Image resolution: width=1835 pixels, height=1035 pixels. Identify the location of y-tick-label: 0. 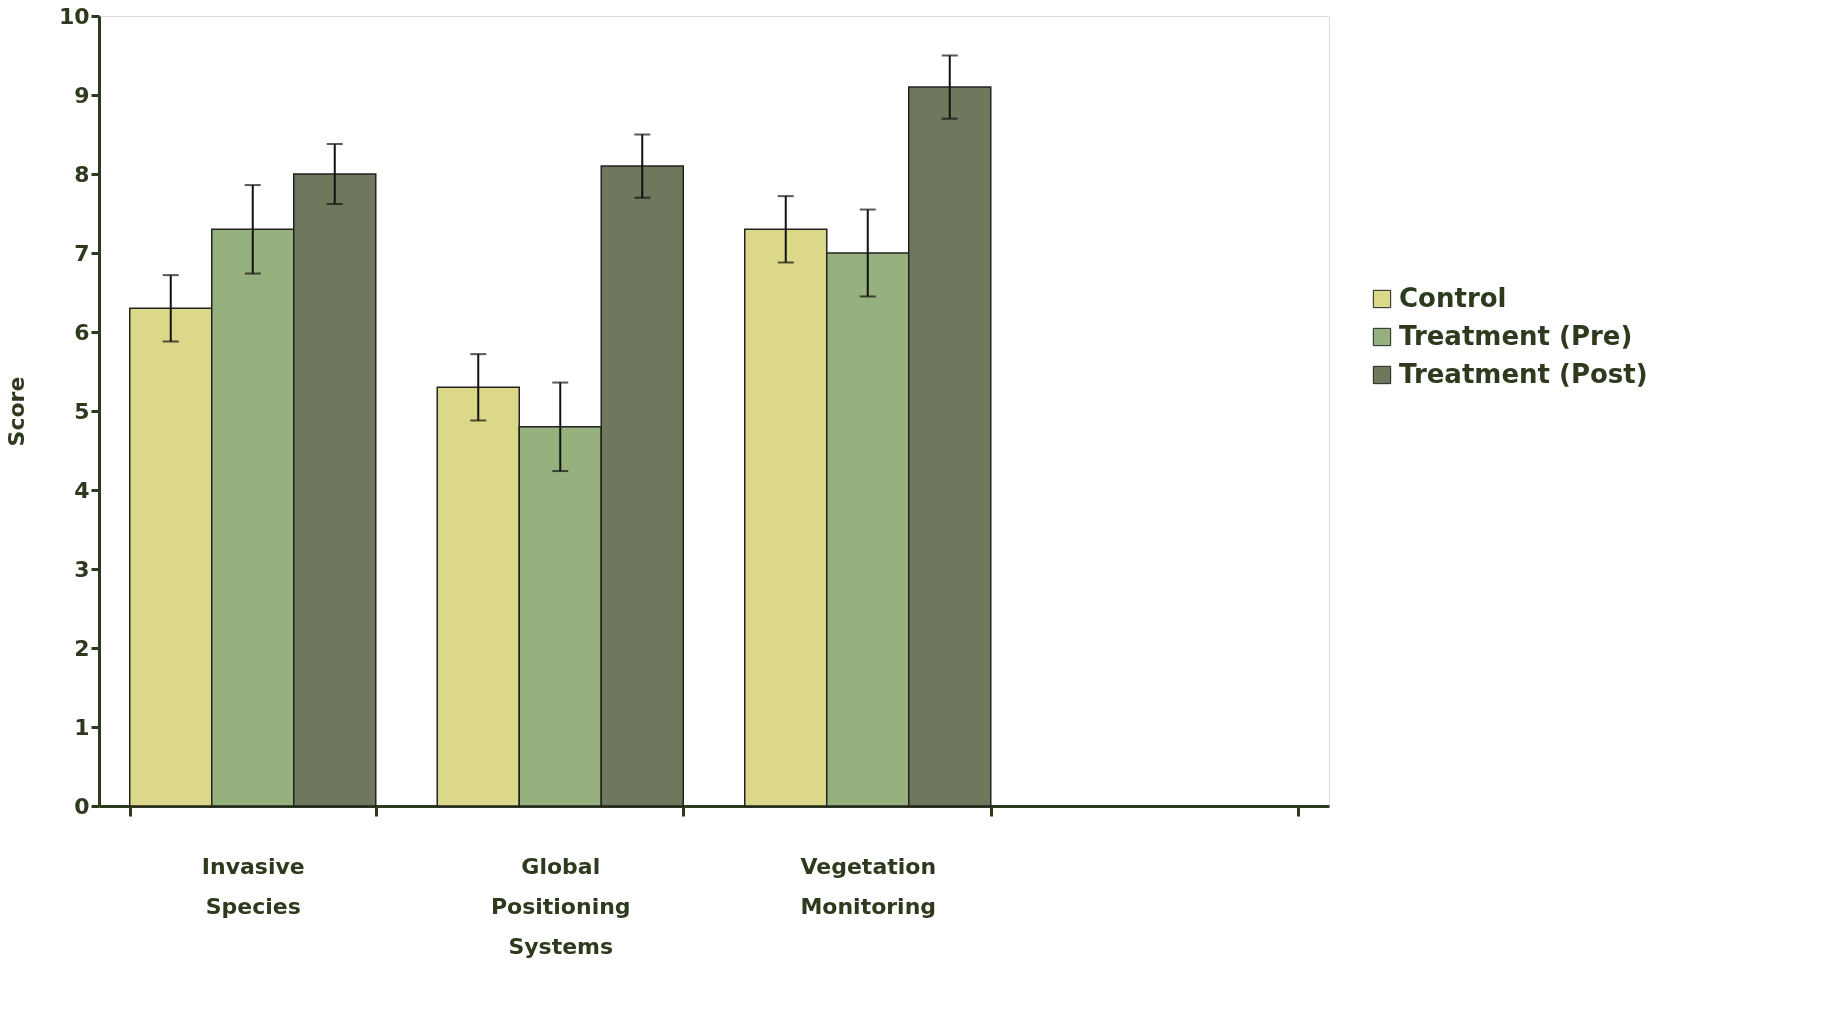
(82, 806).